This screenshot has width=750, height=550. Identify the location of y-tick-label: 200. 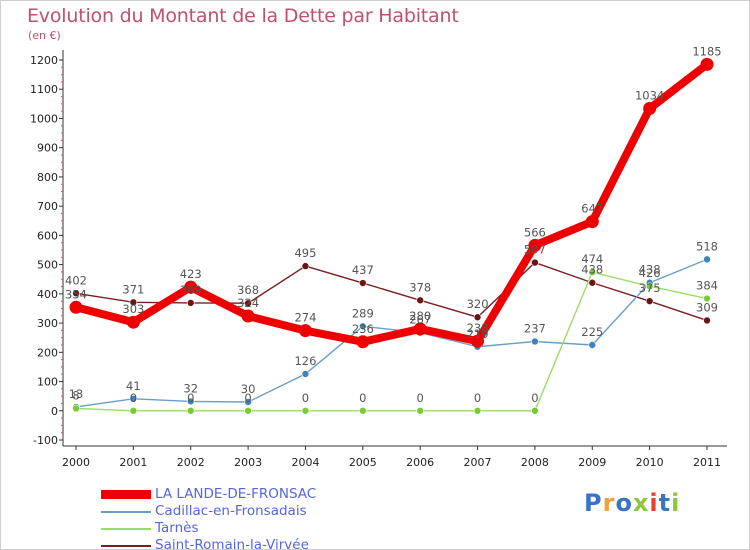
(47, 352).